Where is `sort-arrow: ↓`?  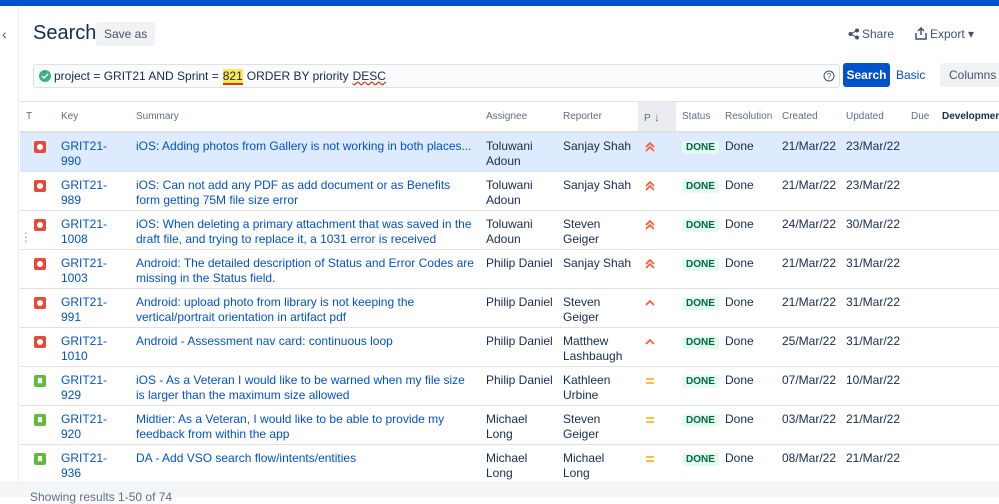
sort-arrow: ↓ is located at coordinates (655, 116).